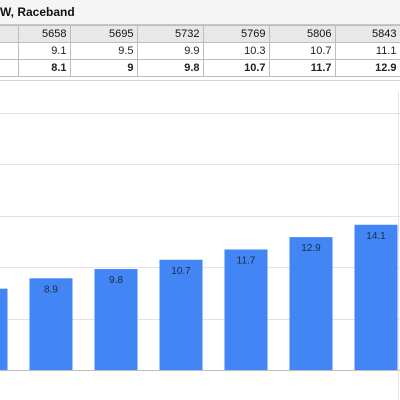 This screenshot has height=400, width=400. Describe the element at coordinates (170, 68) in the screenshot. I see `table-cell: 9.8` at that location.